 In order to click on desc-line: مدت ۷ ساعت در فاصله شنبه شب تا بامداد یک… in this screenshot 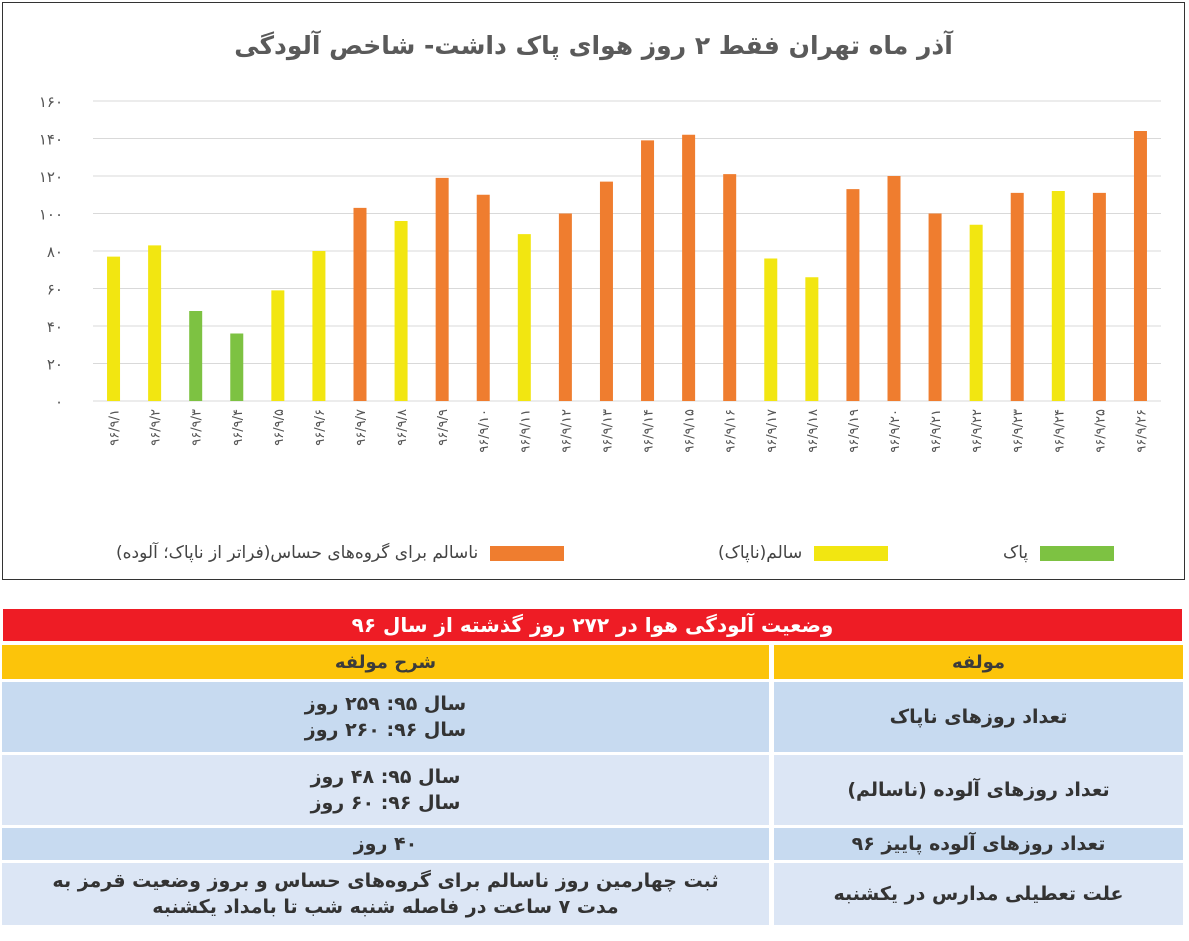, I will do `click(385, 907)`.